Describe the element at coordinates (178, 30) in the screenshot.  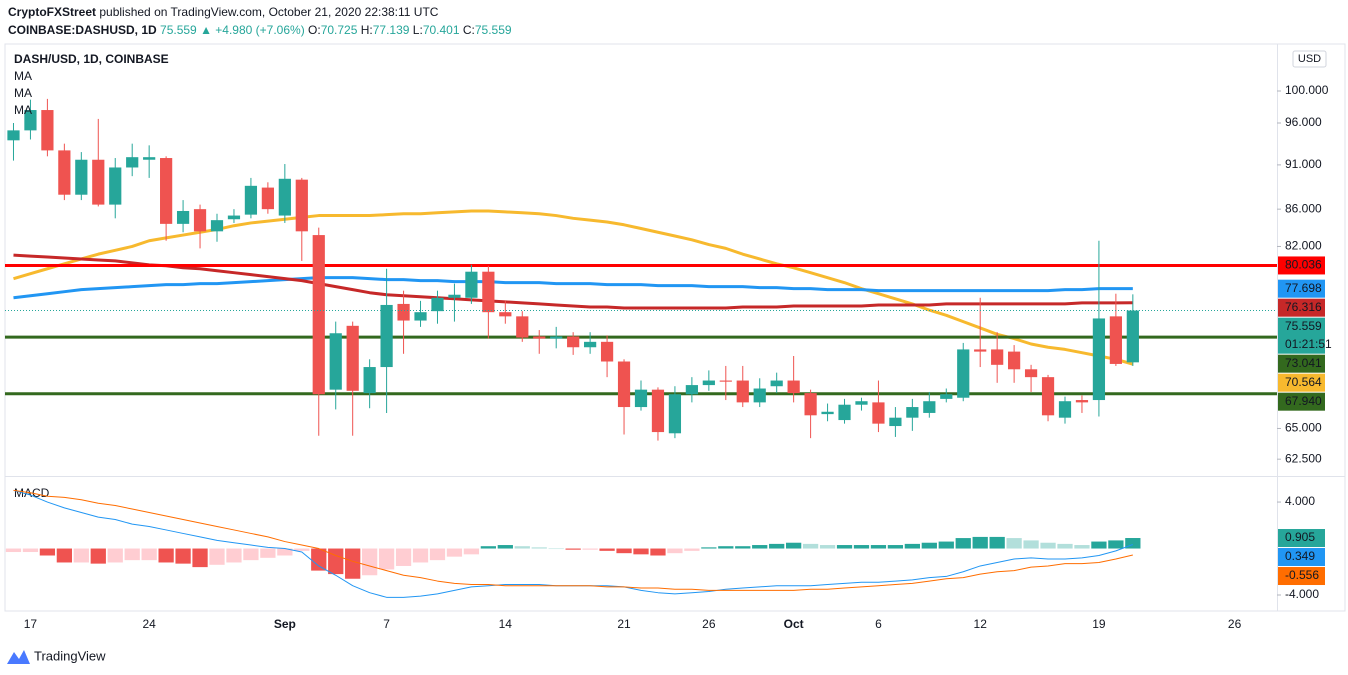
I see `price: 75.559` at that location.